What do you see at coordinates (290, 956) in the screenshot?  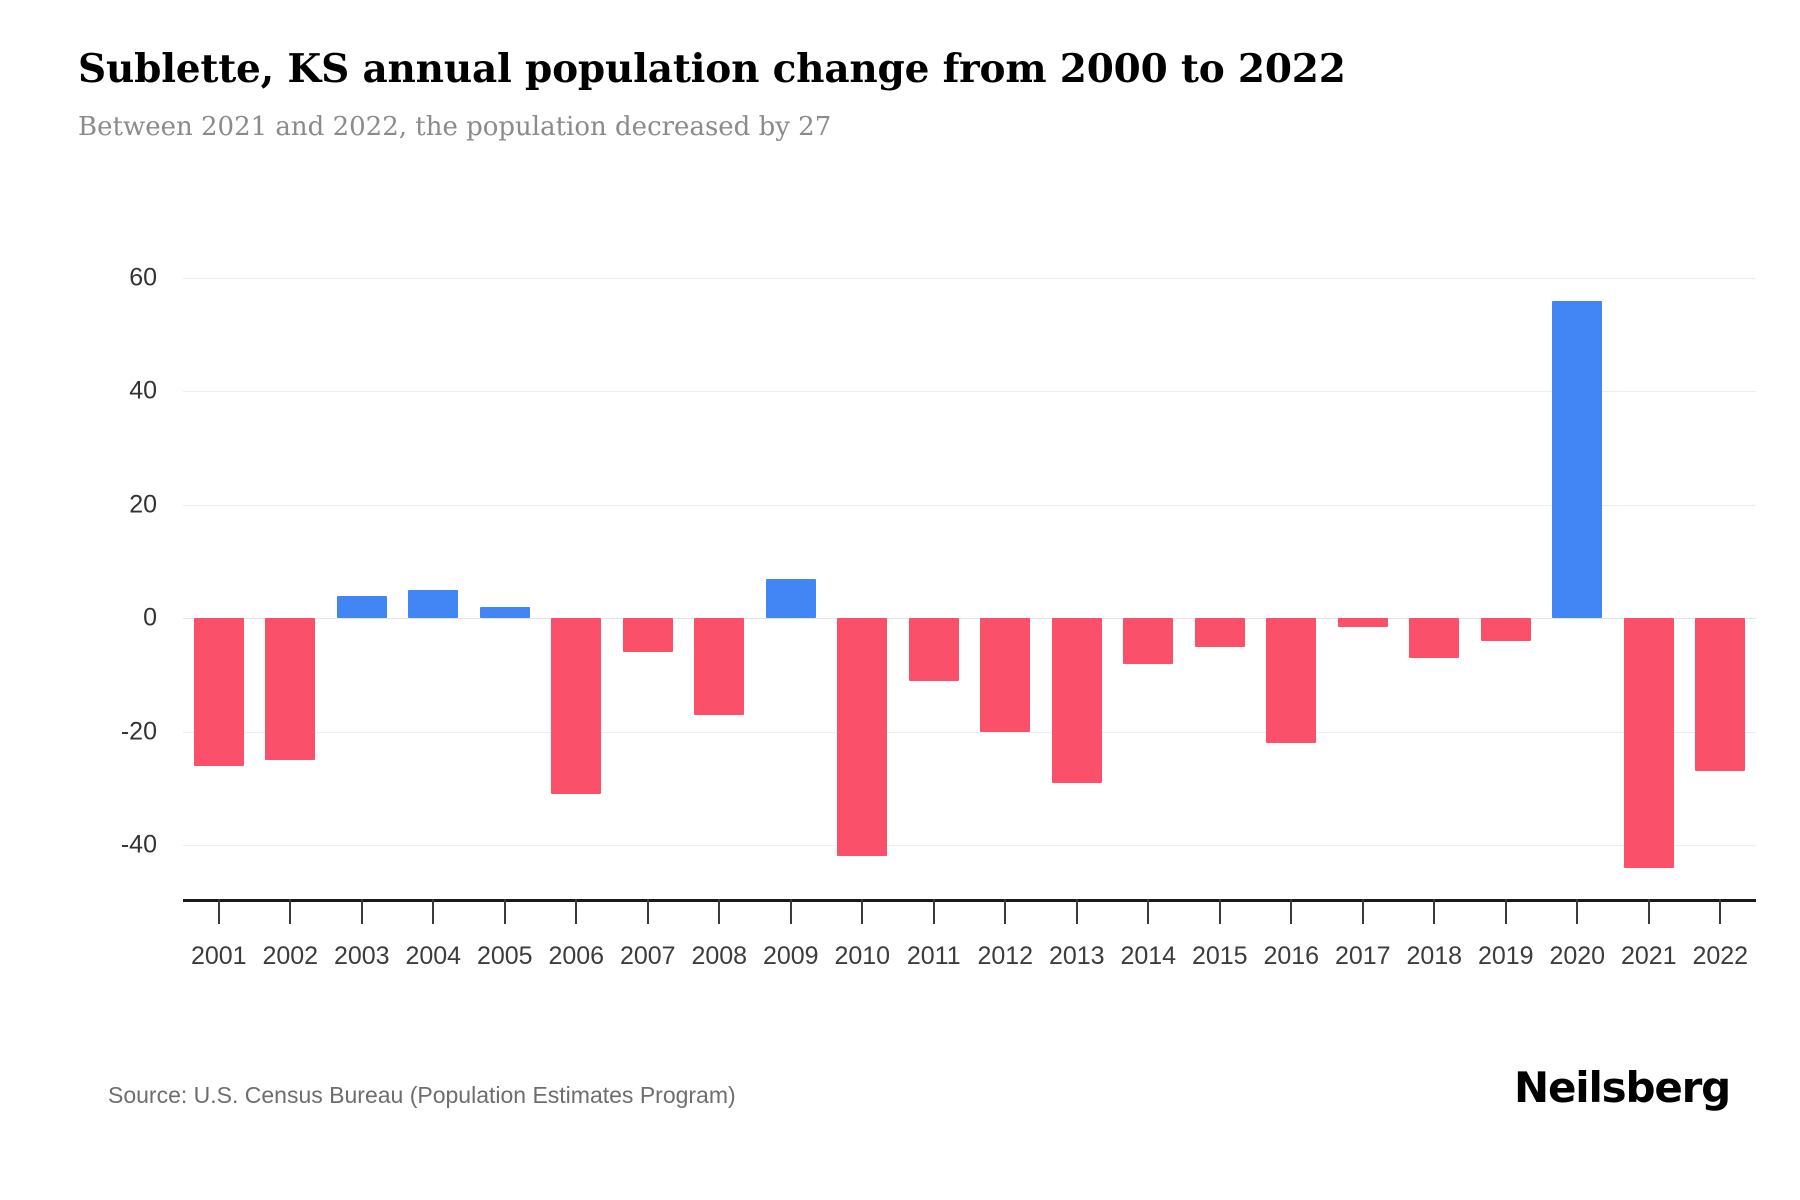 I see `x-axis-tick-label: 2002` at bounding box center [290, 956].